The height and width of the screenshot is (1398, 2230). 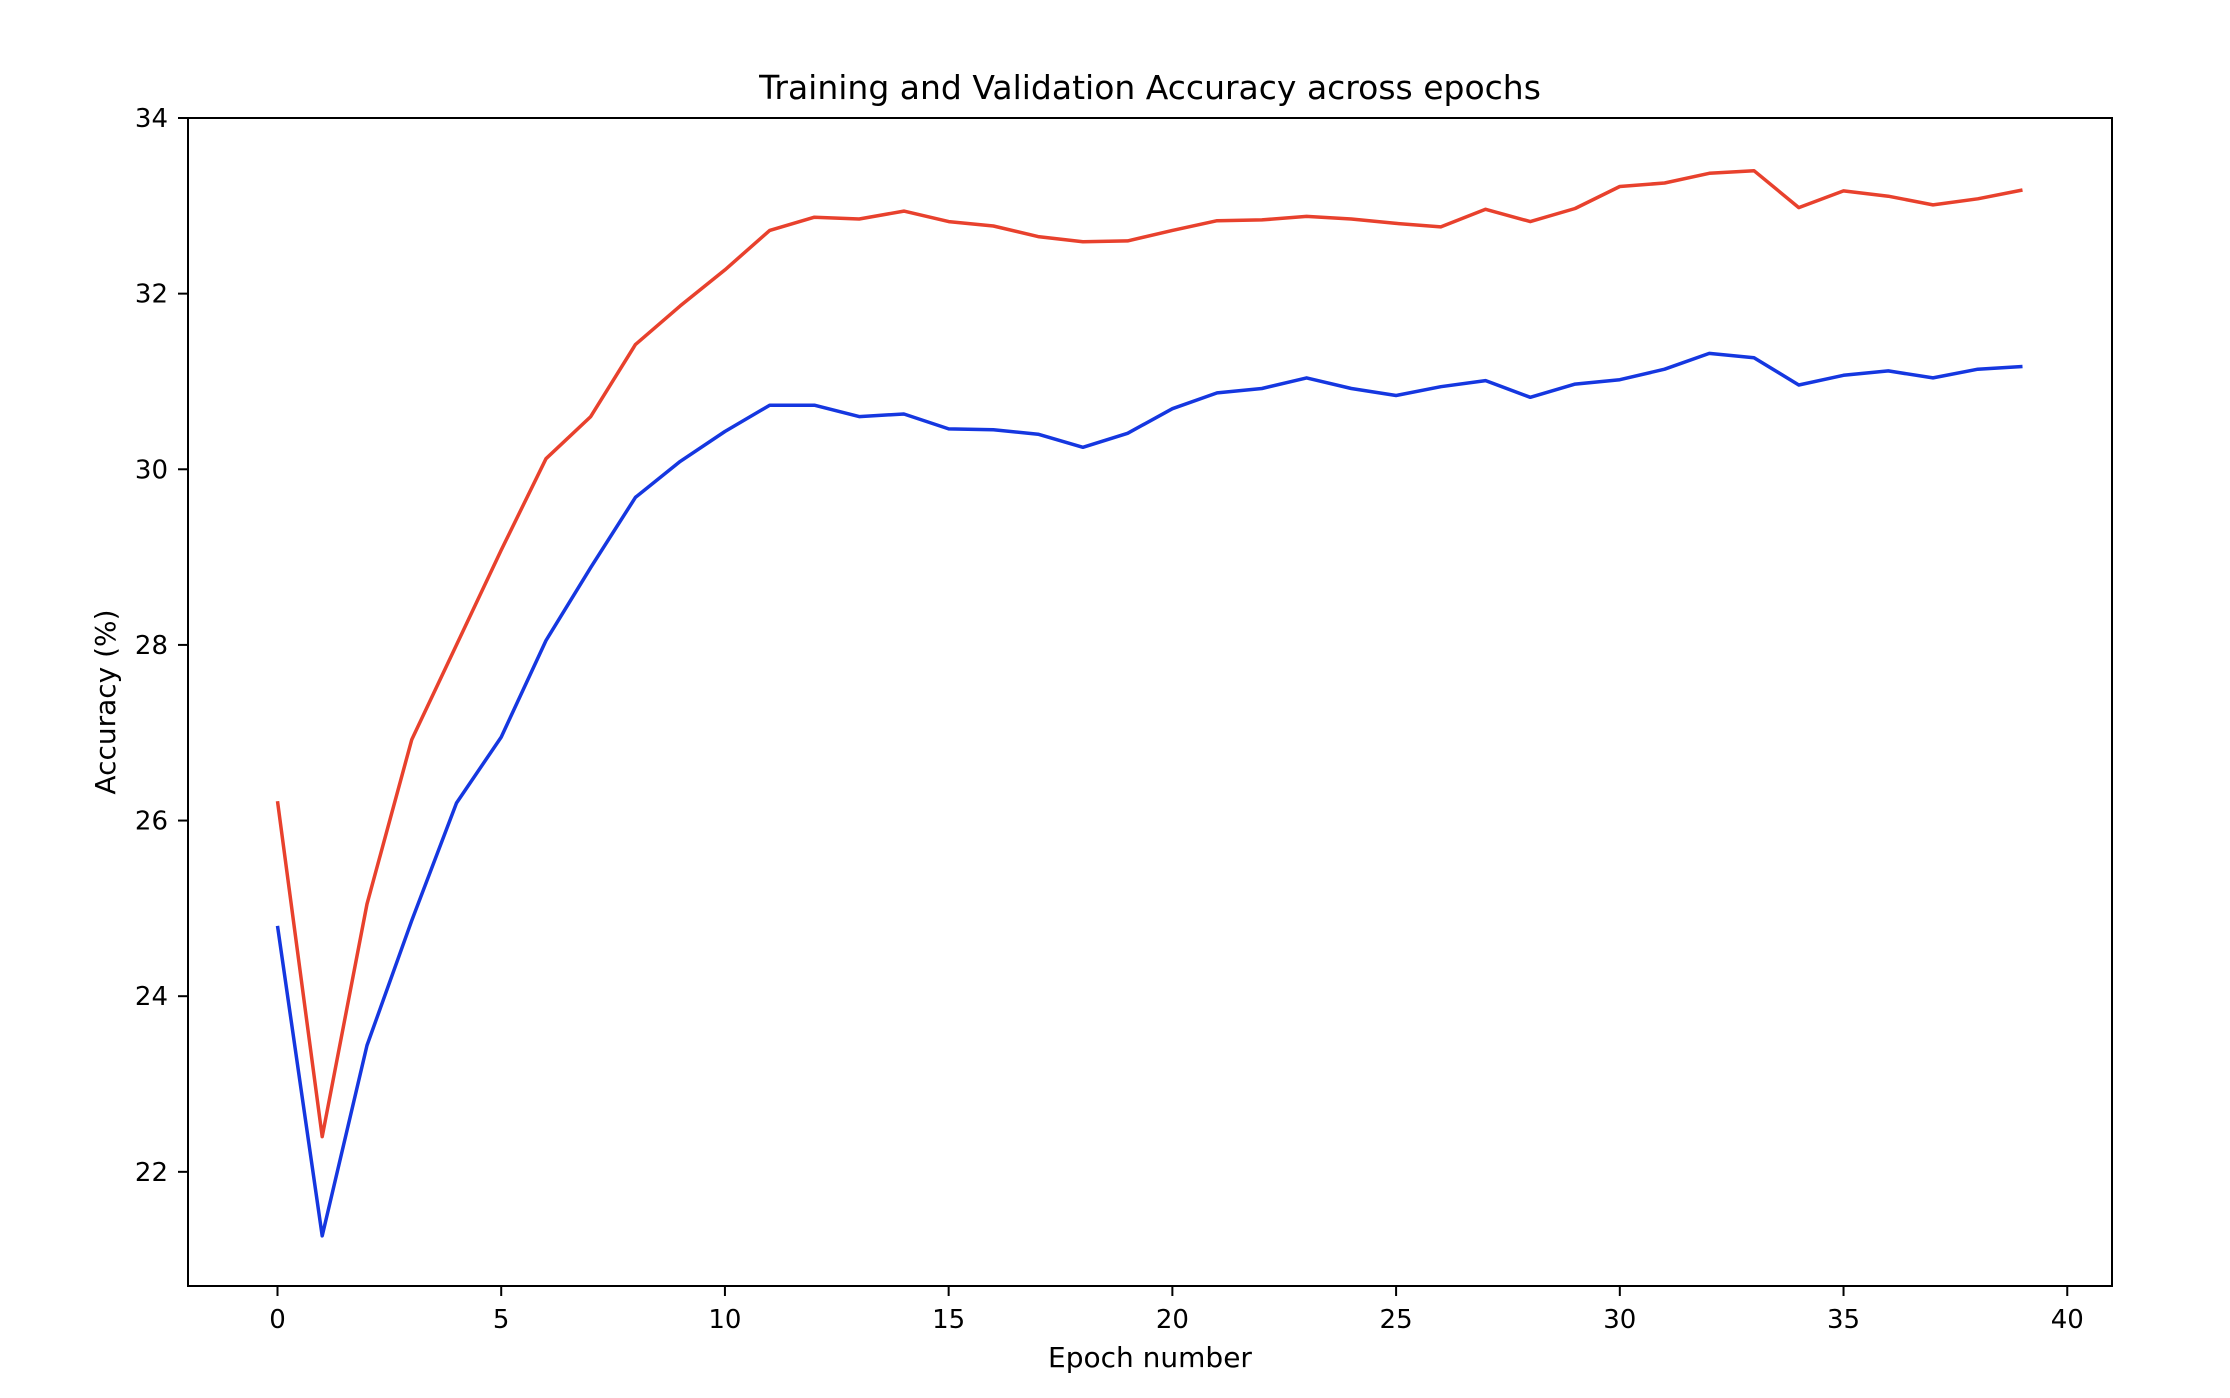 I want to click on y-tick-label: 30, so click(x=151, y=470).